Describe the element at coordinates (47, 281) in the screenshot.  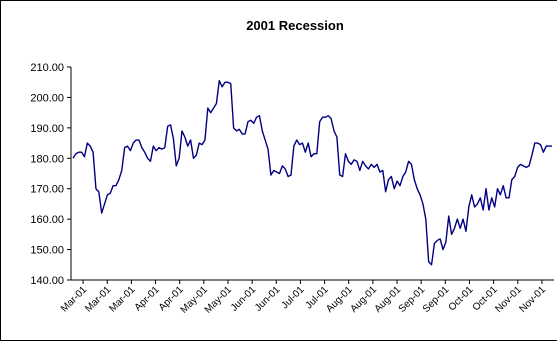
I see `y-tick-label: 140.00` at that location.